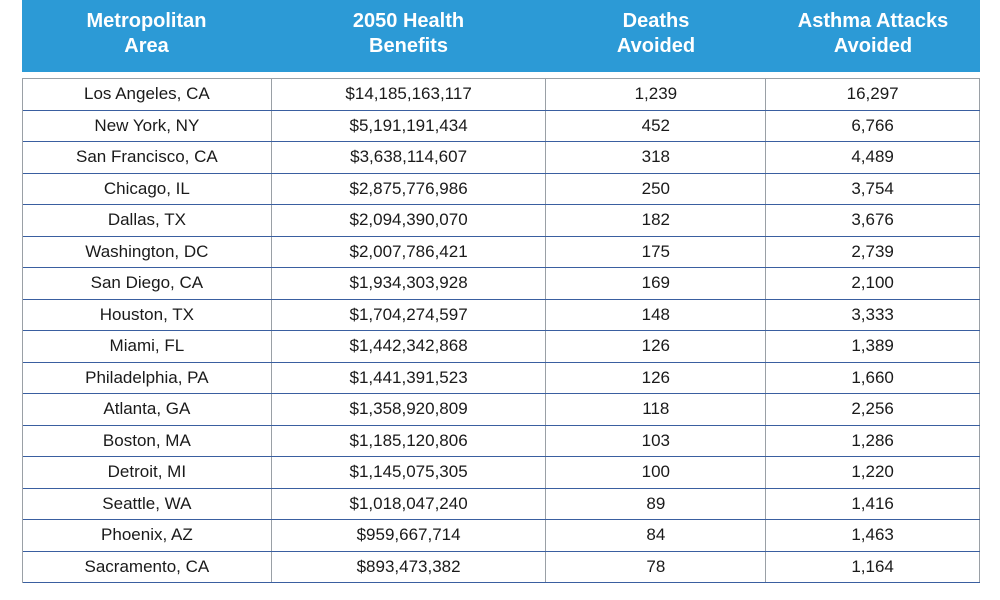 The height and width of the screenshot is (600, 1000). What do you see at coordinates (656, 535) in the screenshot?
I see `deaths-avoided-cell: 84` at bounding box center [656, 535].